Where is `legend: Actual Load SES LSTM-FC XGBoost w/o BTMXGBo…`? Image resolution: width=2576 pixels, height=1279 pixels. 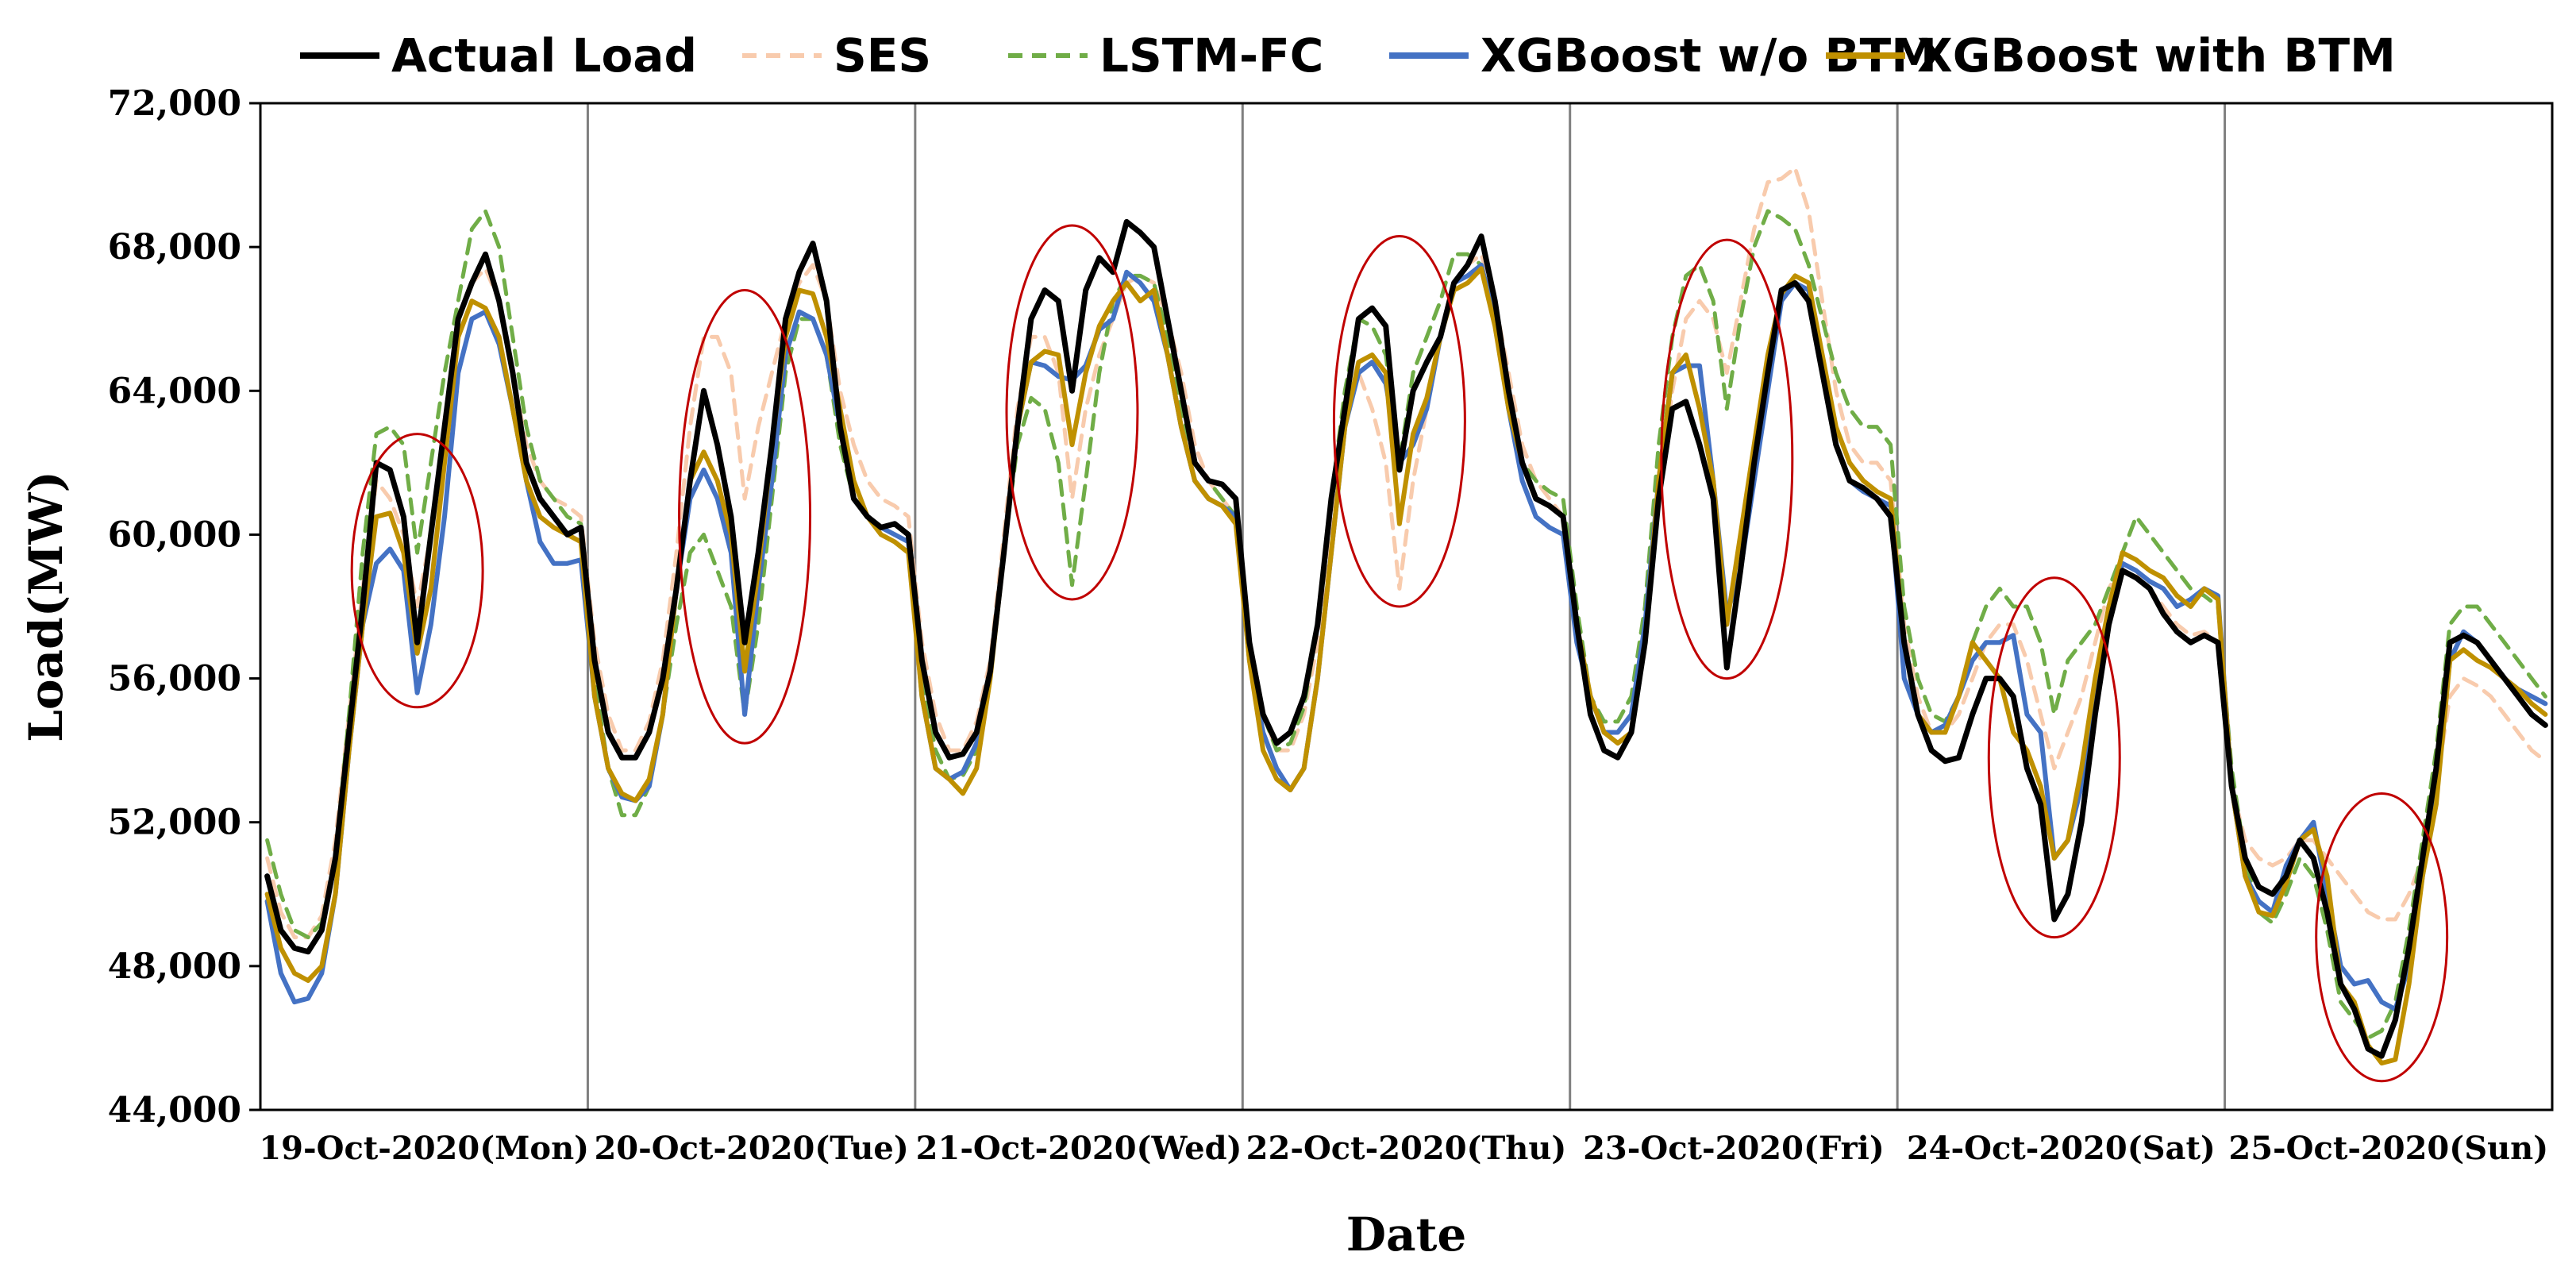 legend: Actual Load SES LSTM-FC XGBoost w/o BTMXGBo… is located at coordinates (1348, 56).